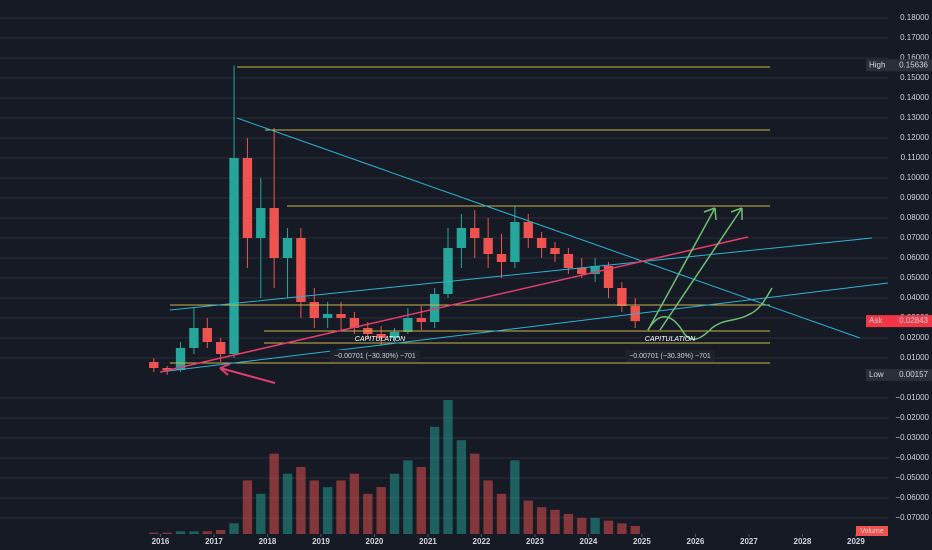  What do you see at coordinates (877, 64) in the screenshot?
I see `price-tag-name: High` at bounding box center [877, 64].